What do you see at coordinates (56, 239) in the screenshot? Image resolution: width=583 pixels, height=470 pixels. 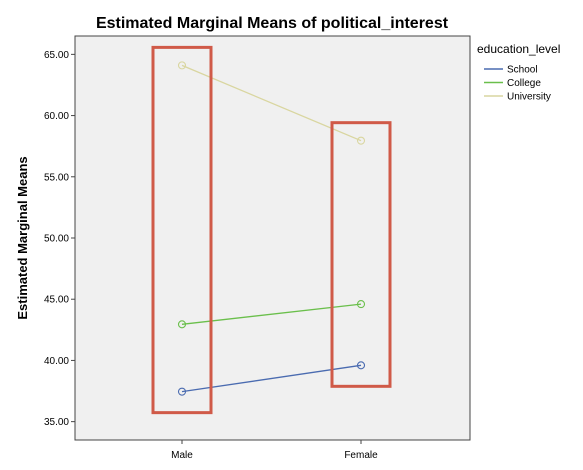 I see `y-tick-label: 50.00` at bounding box center [56, 239].